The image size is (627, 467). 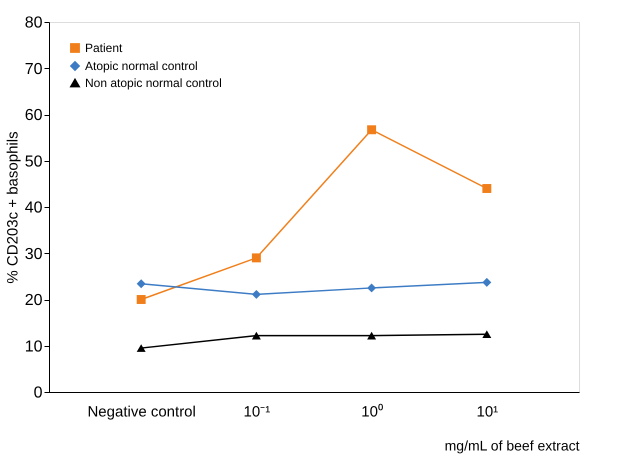 I want to click on y-tick-label: 40, so click(x=33, y=208).